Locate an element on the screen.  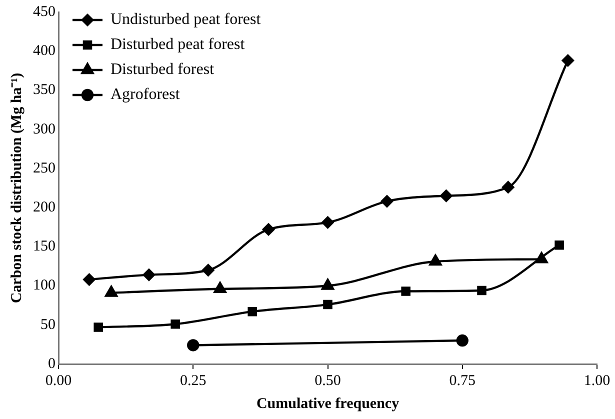
y-tick-label: 100 is located at coordinates (44, 286).